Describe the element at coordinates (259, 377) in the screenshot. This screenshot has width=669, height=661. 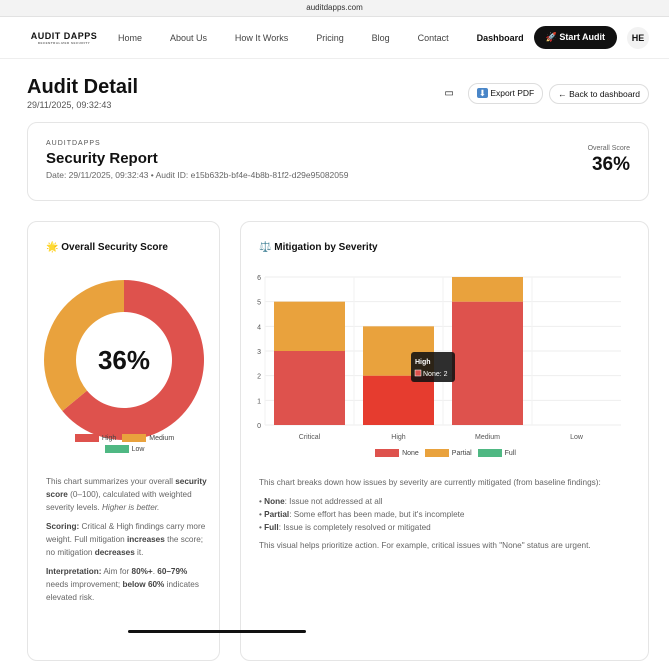
I see `y-tick-label: 2` at that location.